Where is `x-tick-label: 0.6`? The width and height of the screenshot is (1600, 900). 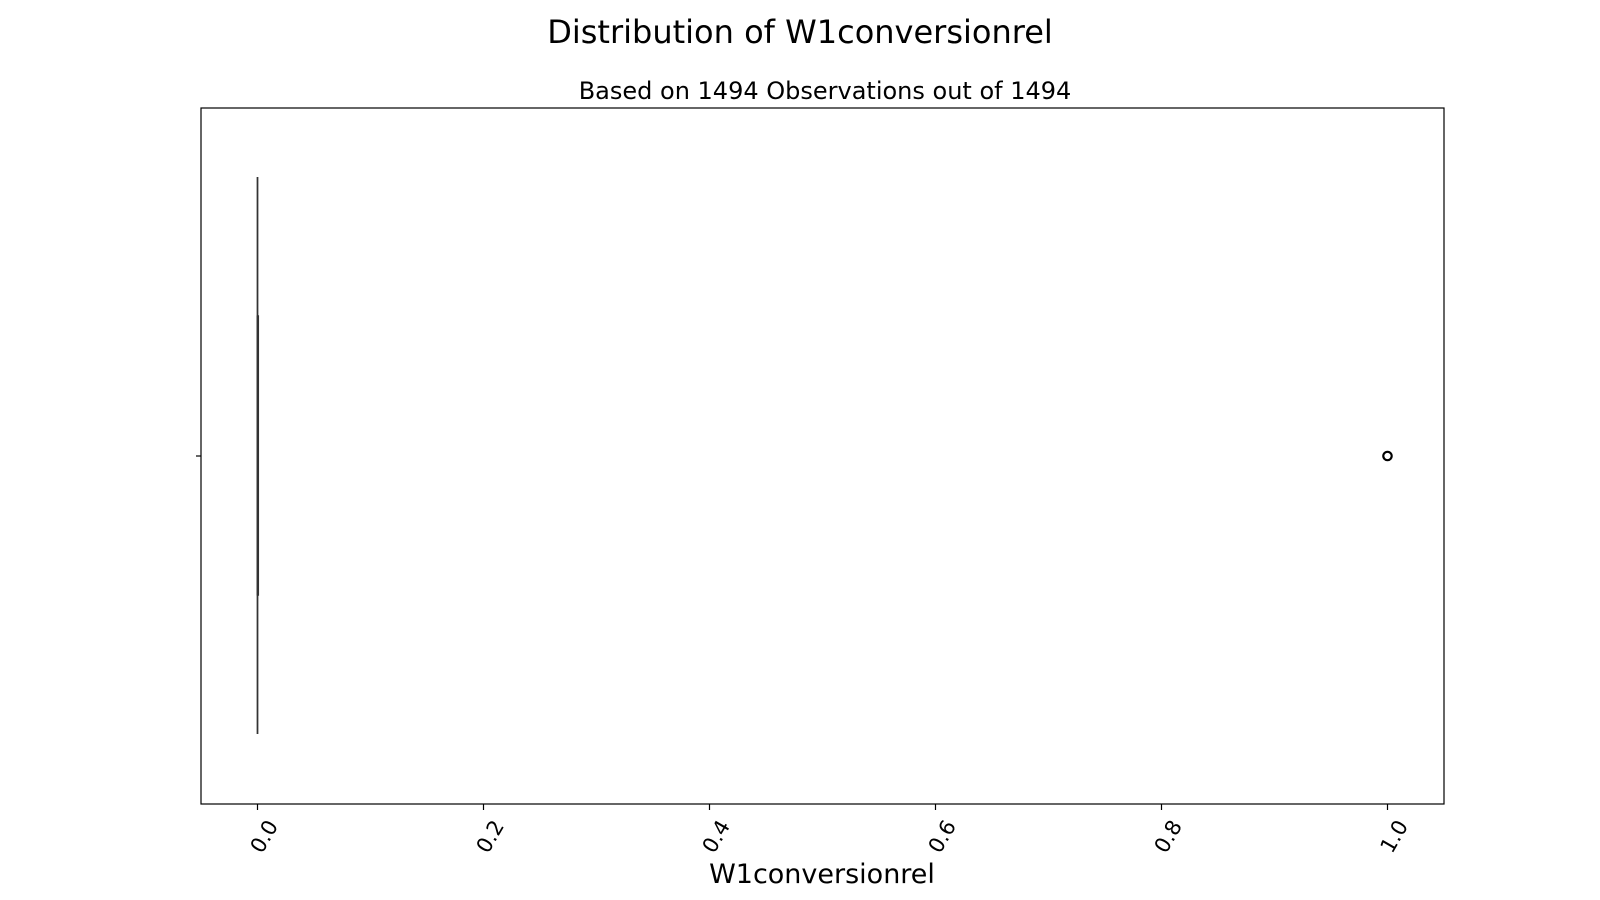
x-tick-label: 0.6 is located at coordinates (942, 836).